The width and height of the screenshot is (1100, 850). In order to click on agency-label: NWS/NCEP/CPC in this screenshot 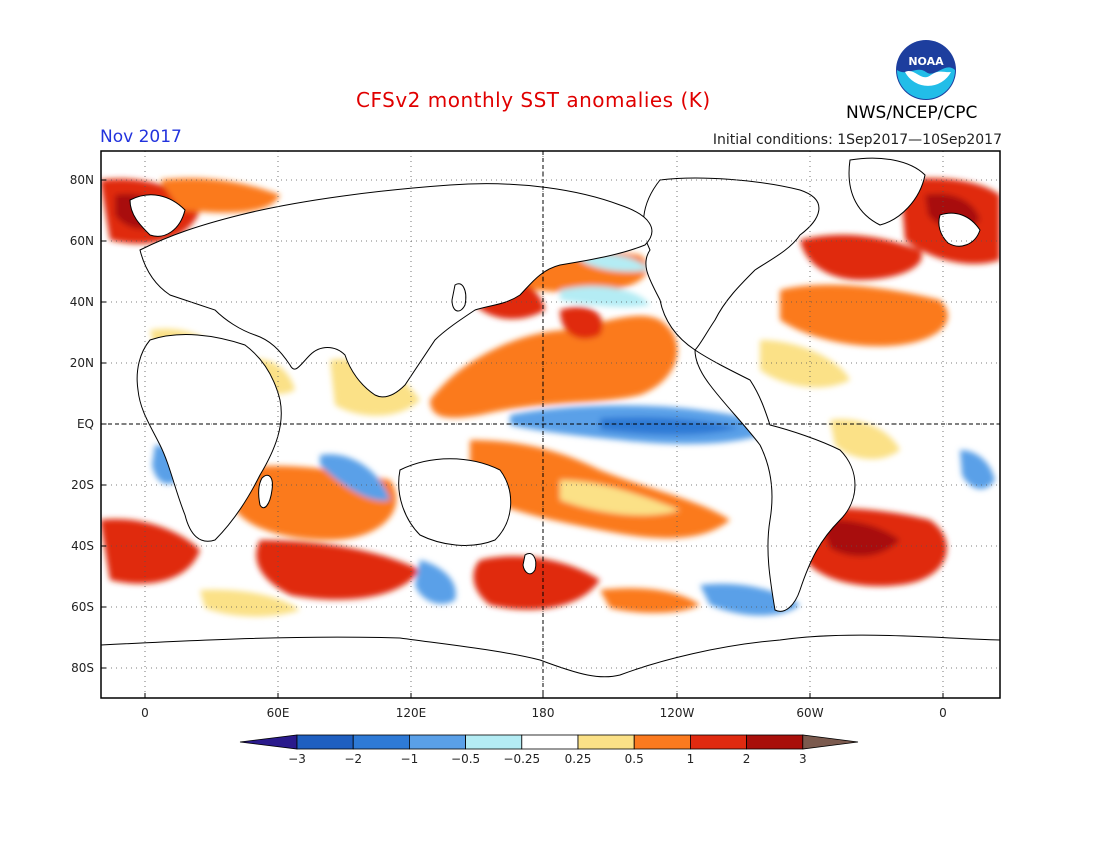, I will do `click(912, 113)`.